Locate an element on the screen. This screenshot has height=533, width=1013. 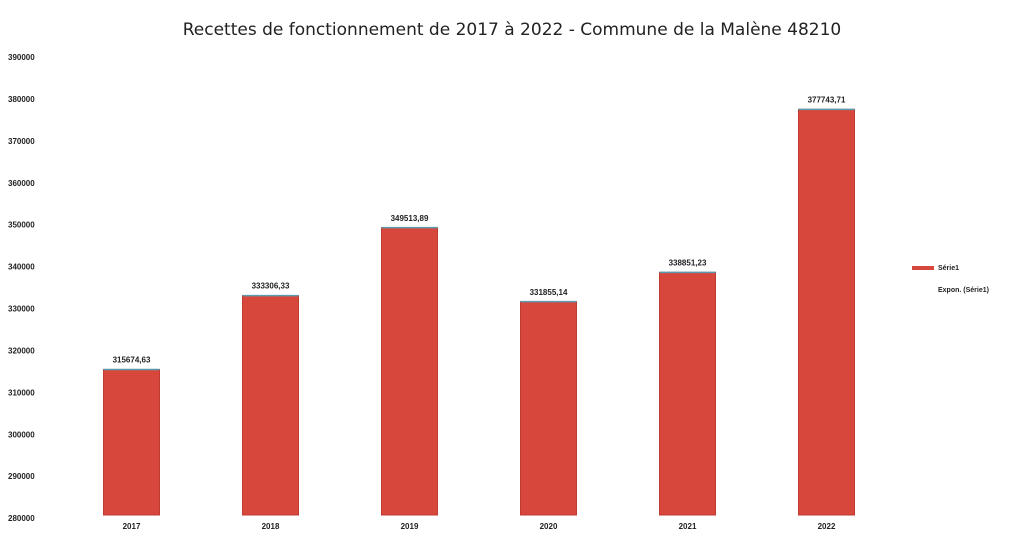
x-tick-label: 2018 is located at coordinates (271, 526).